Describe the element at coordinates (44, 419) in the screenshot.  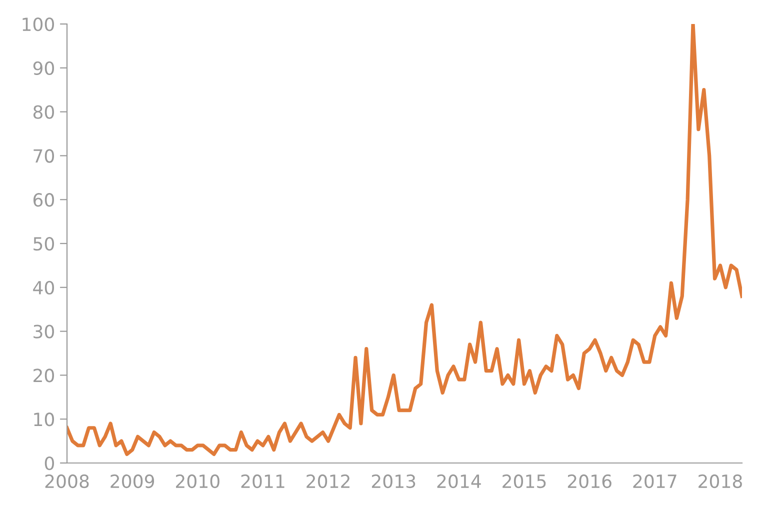
I see `y-tick-label: 10` at that location.